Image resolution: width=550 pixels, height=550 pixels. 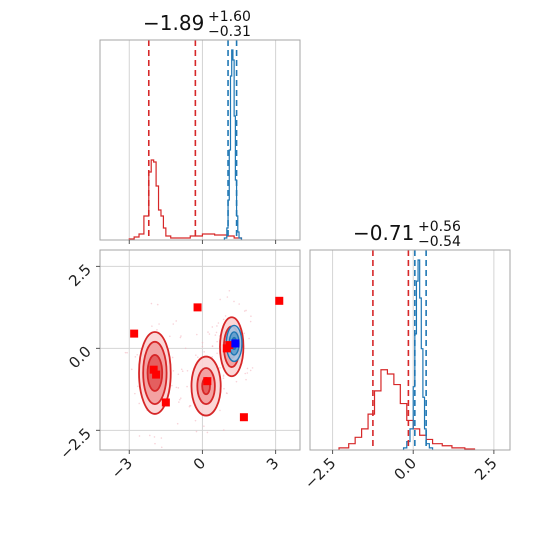 I want to click on param-2-title-main: −0.71, so click(x=383, y=233).